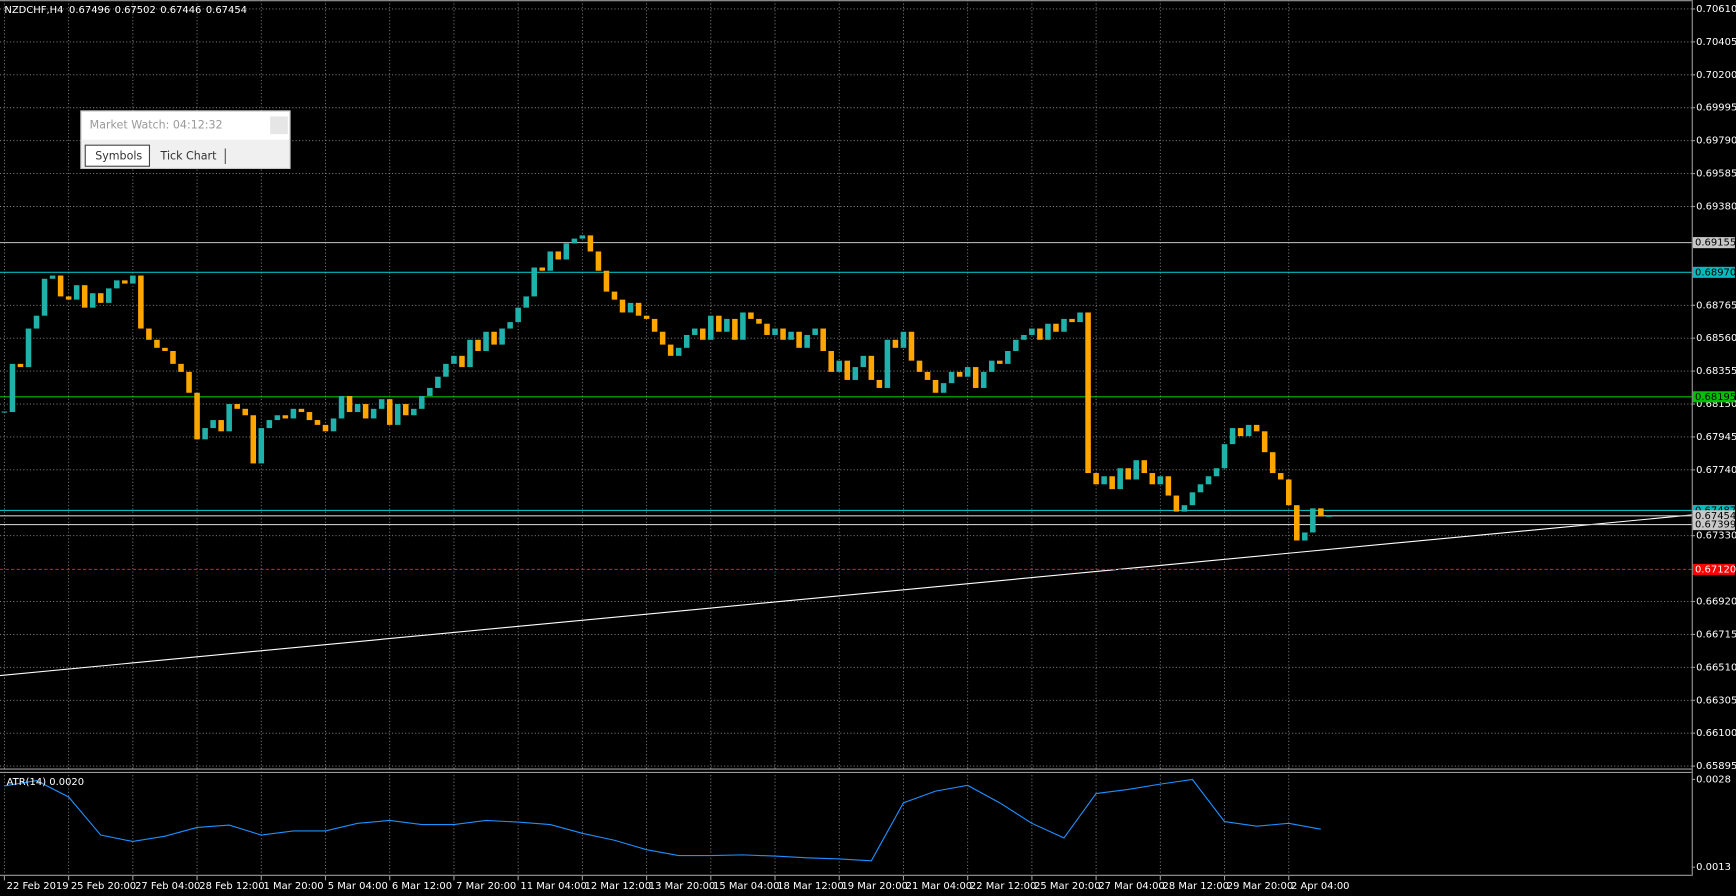 This screenshot has height=896, width=1736. Describe the element at coordinates (1003, 886) in the screenshot. I see `x-tick-label: 22 Mar 12:00` at that location.